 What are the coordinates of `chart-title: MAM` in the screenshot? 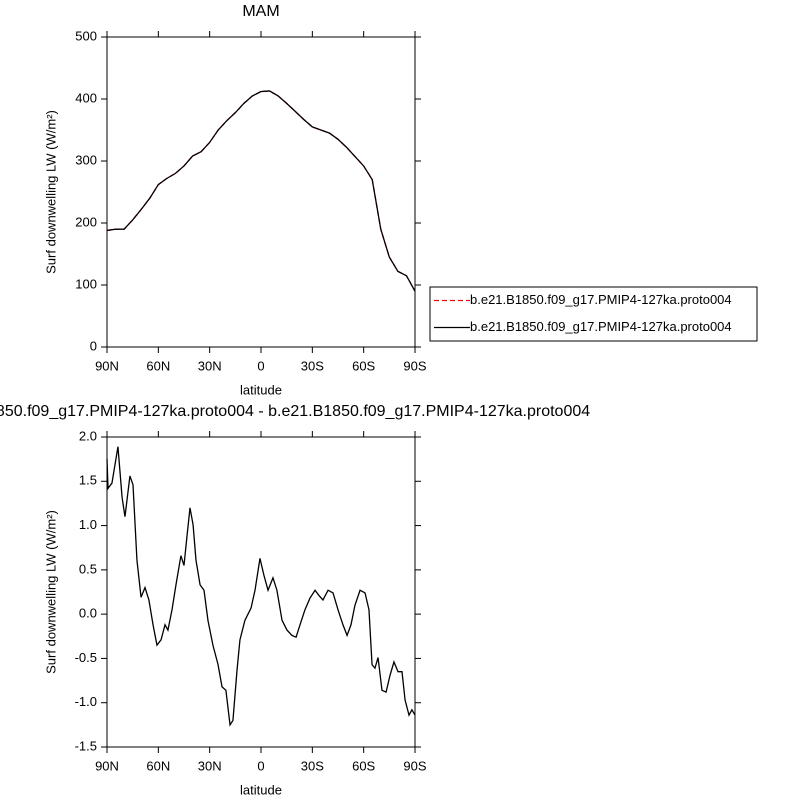 It's located at (260, 11).